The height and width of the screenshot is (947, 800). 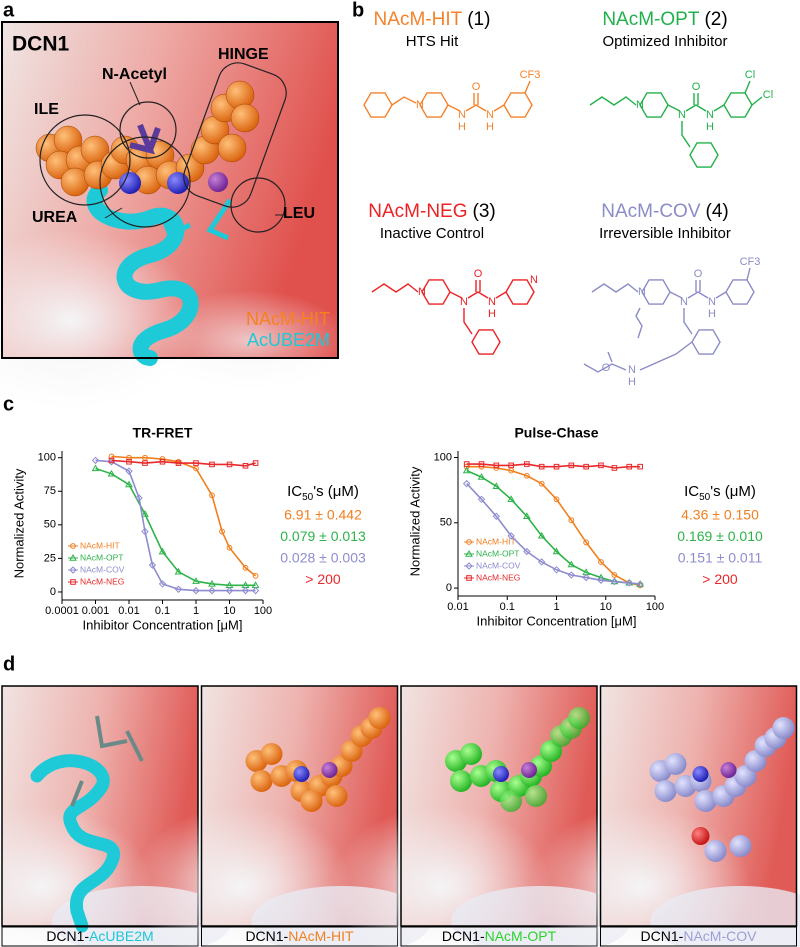 What do you see at coordinates (720, 936) in the screenshot?
I see `caption-name: NAcM-COV` at bounding box center [720, 936].